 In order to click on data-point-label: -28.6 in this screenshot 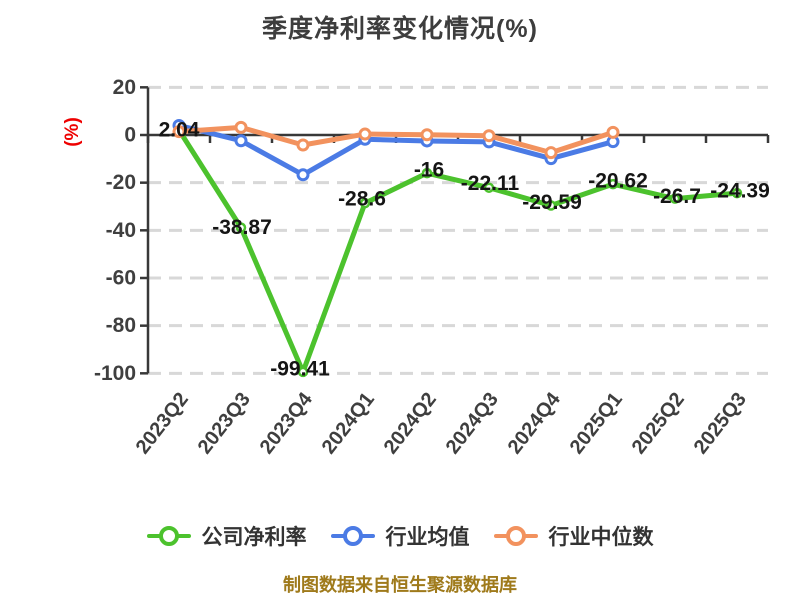, I will do `click(362, 199)`.